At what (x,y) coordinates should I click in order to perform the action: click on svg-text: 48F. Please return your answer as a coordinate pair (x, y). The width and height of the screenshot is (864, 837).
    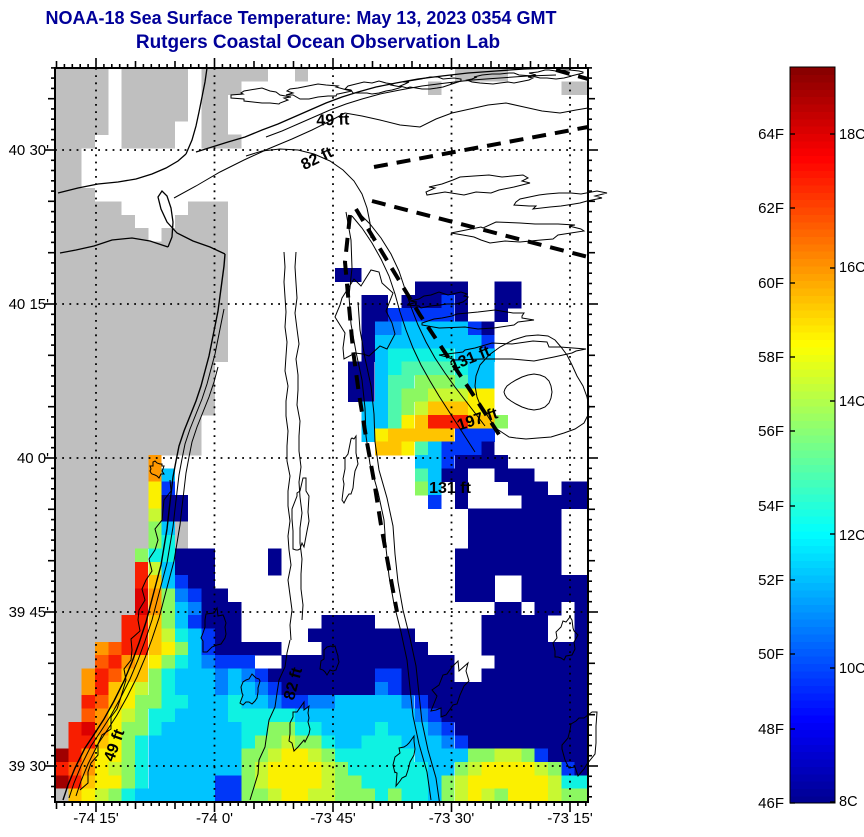
    Looking at the image, I should click on (771, 729).